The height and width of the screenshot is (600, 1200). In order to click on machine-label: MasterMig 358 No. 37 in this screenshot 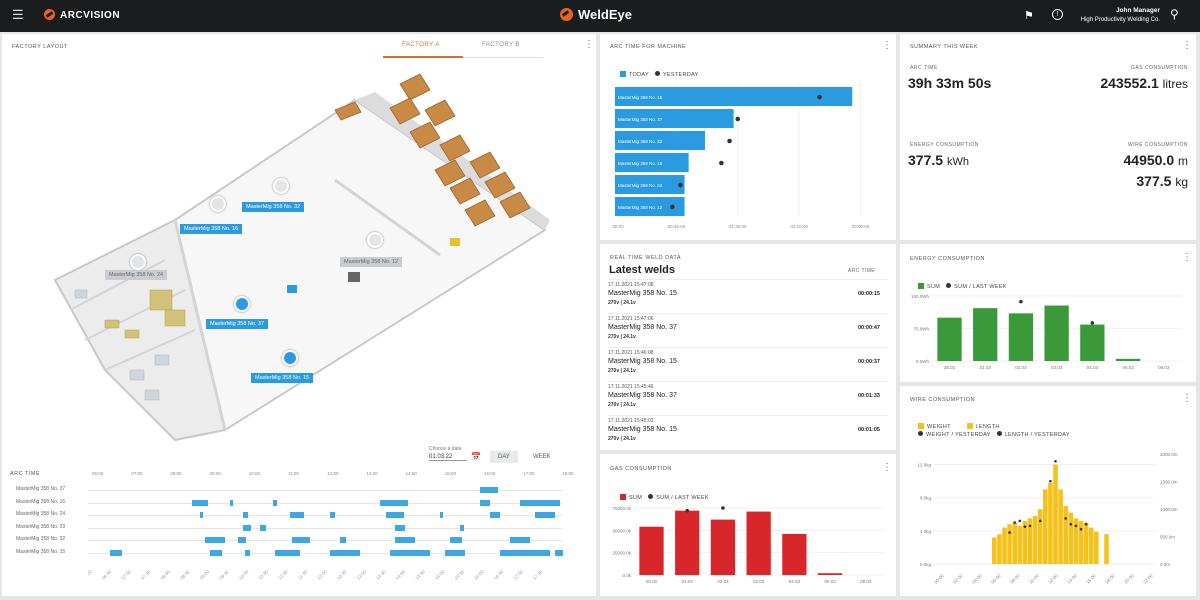, I will do `click(237, 324)`.